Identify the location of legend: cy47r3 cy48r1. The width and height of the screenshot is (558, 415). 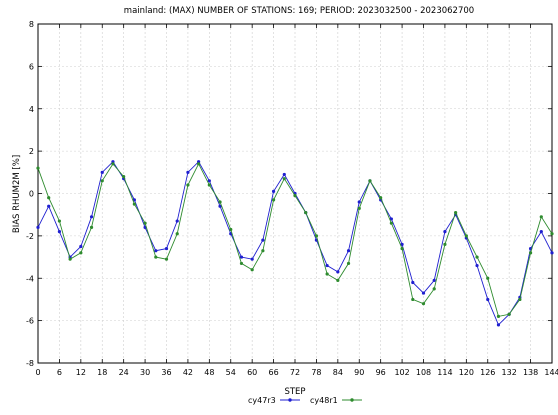
(305, 400).